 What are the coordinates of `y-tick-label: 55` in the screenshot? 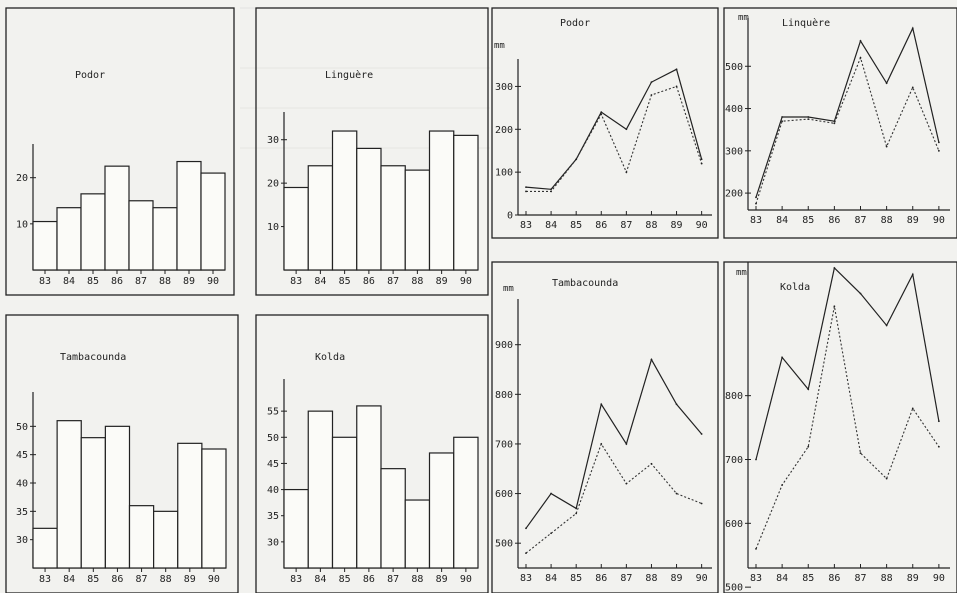 It's located at (273, 412).